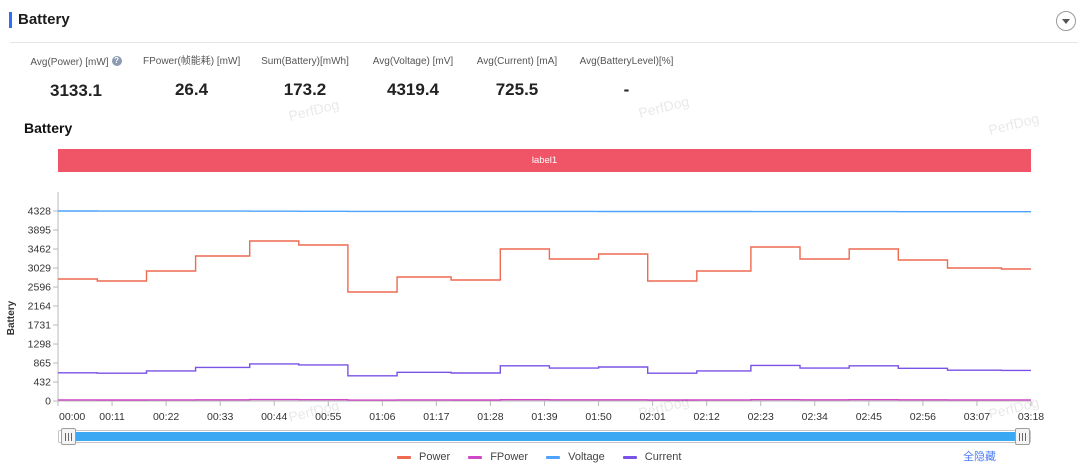 This screenshot has height=468, width=1080. Describe the element at coordinates (42, 383) in the screenshot. I see `y-tick-label: 432` at that location.